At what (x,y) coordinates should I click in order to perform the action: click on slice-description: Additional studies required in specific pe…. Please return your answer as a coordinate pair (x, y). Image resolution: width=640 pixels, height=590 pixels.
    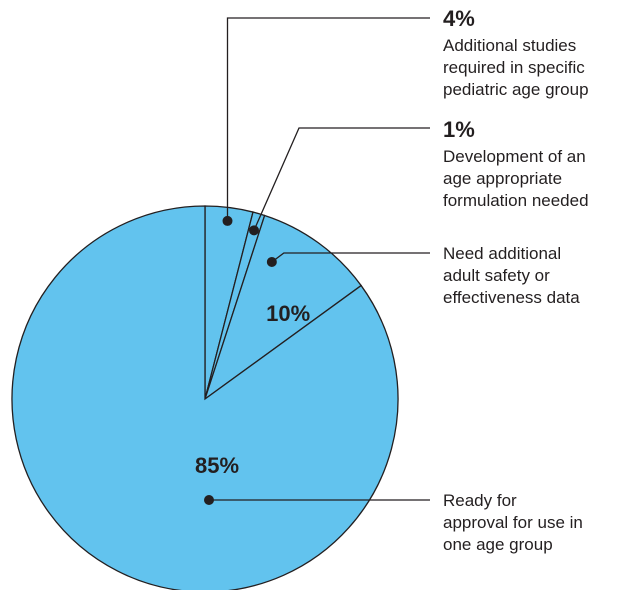
    Looking at the image, I should click on (516, 67).